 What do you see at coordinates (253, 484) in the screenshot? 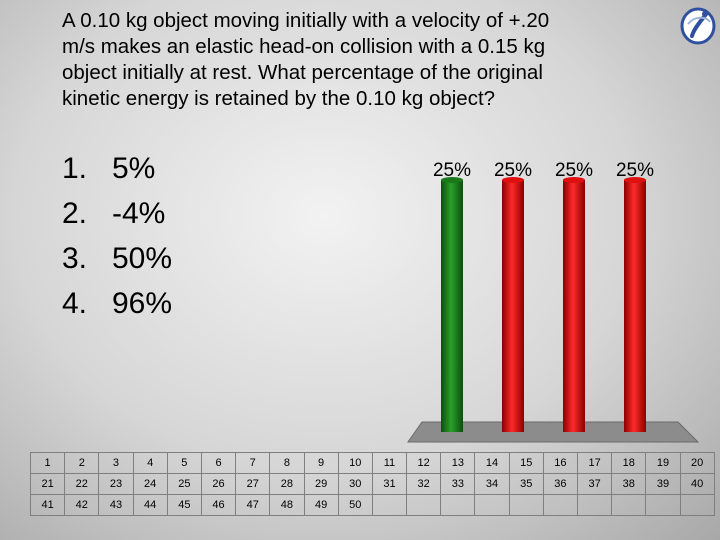
I see `keypad-cell: 27` at bounding box center [253, 484].